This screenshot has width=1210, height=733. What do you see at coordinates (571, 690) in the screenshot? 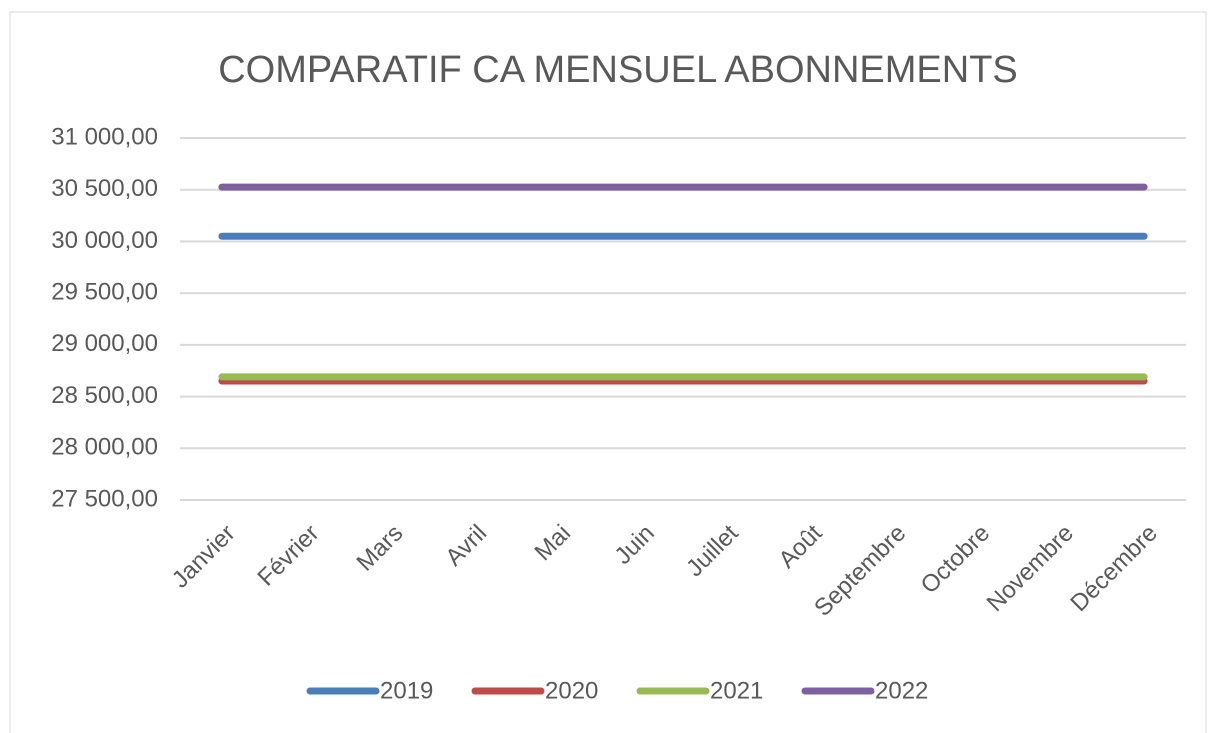
I see `legend-label: 2020` at bounding box center [571, 690].